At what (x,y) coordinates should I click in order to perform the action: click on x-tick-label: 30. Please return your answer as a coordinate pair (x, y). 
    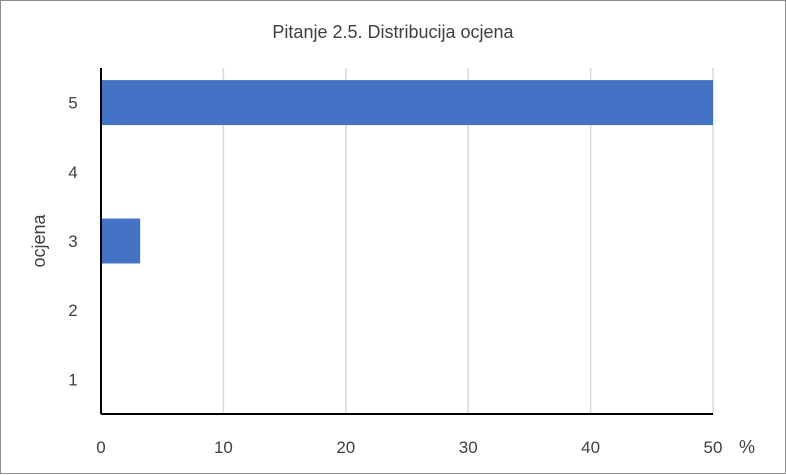
    Looking at the image, I should click on (468, 447).